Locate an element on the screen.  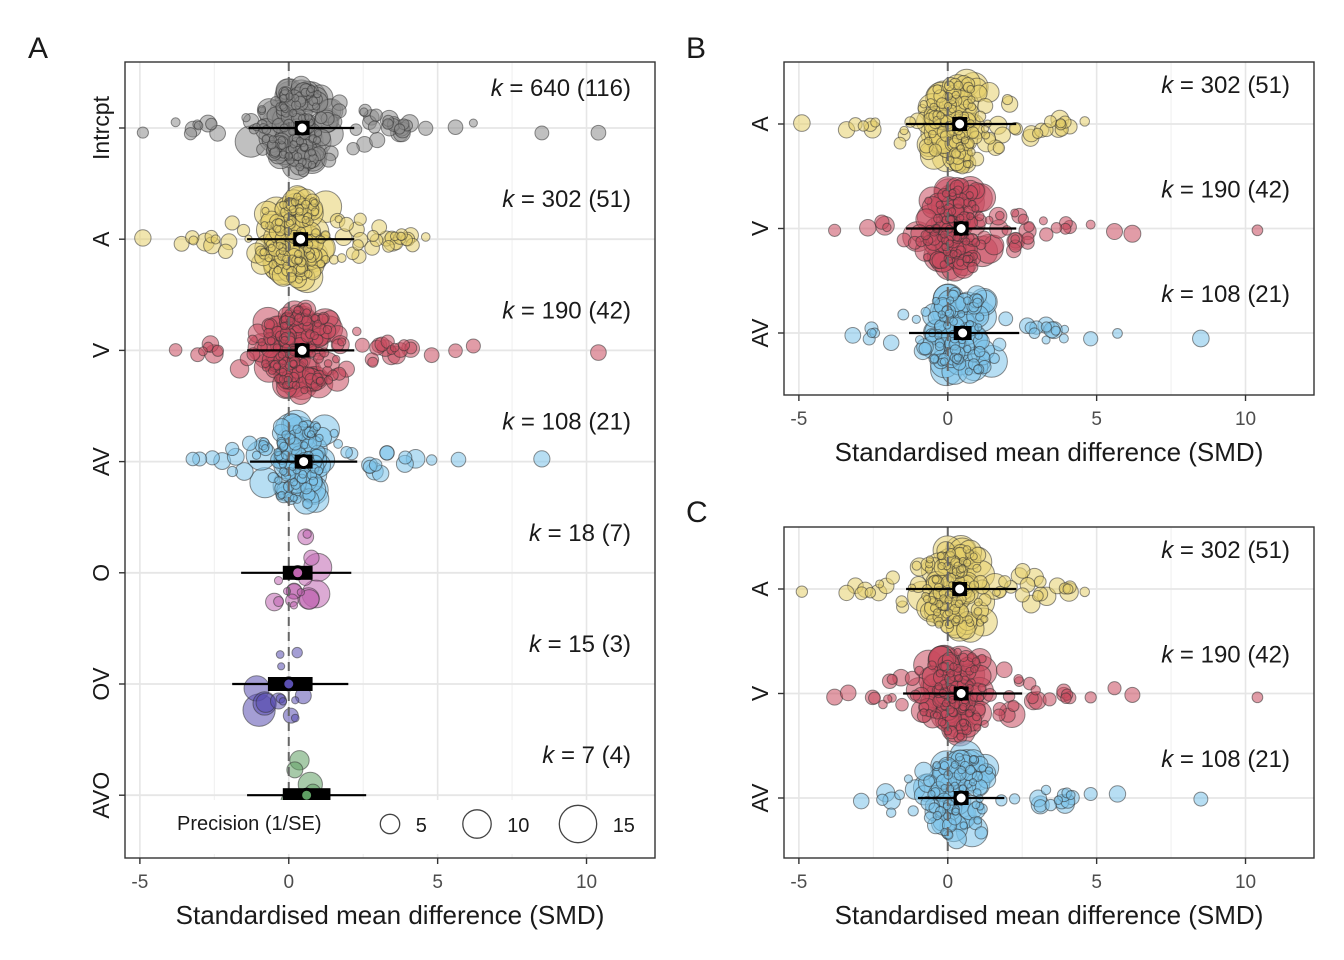
estimate-a is located at coordinates (961, 124).